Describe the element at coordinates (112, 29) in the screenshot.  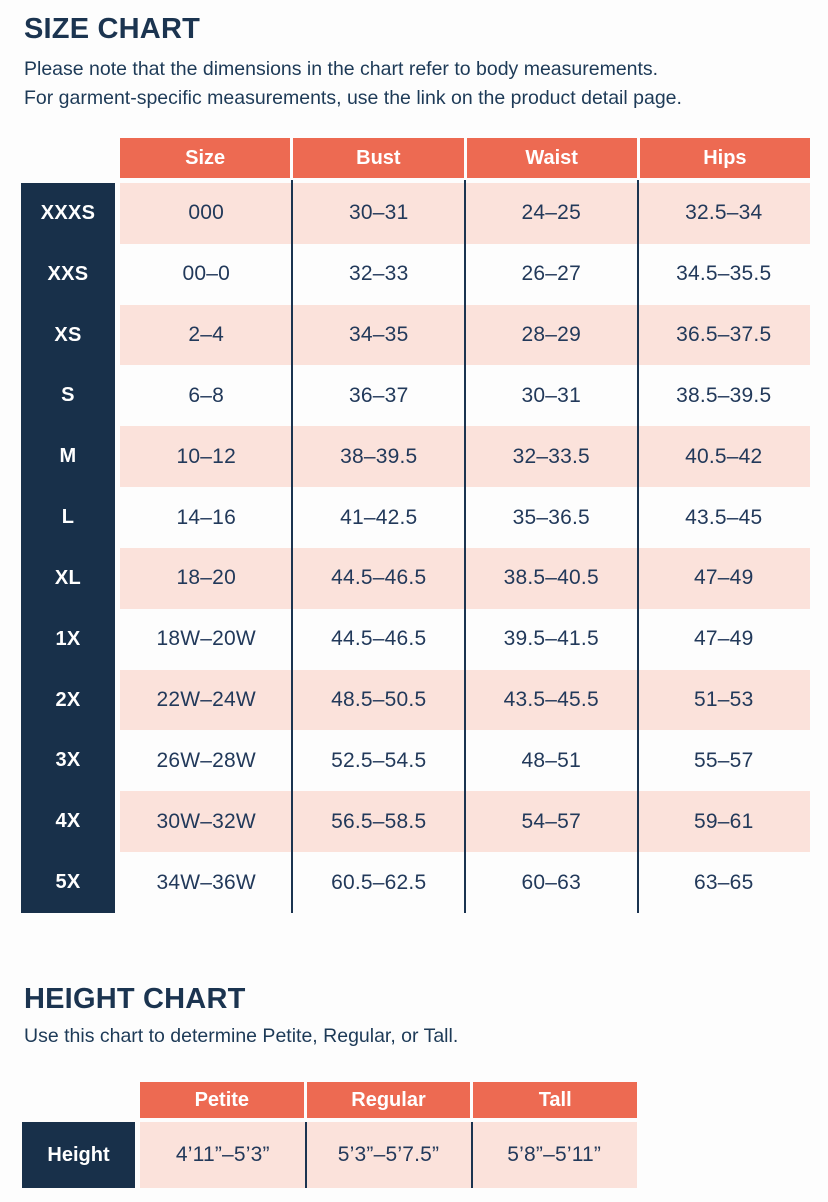
I see `size-chart-title: SIZE CHART` at that location.